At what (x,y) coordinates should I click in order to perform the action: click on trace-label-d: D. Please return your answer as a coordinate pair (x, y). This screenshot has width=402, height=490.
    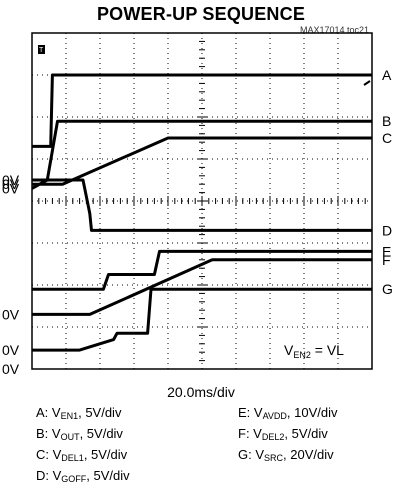
    Looking at the image, I should click on (387, 230).